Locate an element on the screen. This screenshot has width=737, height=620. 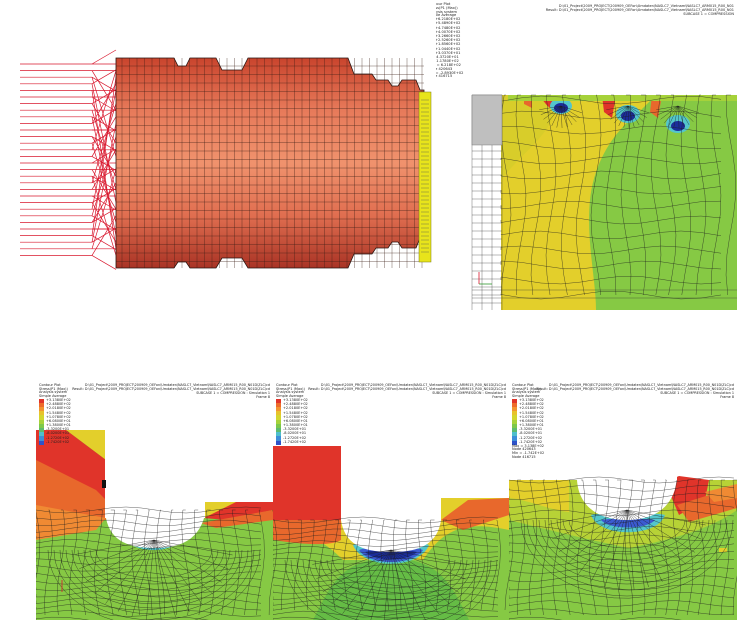
end-plate is located at coordinates (425, 177).